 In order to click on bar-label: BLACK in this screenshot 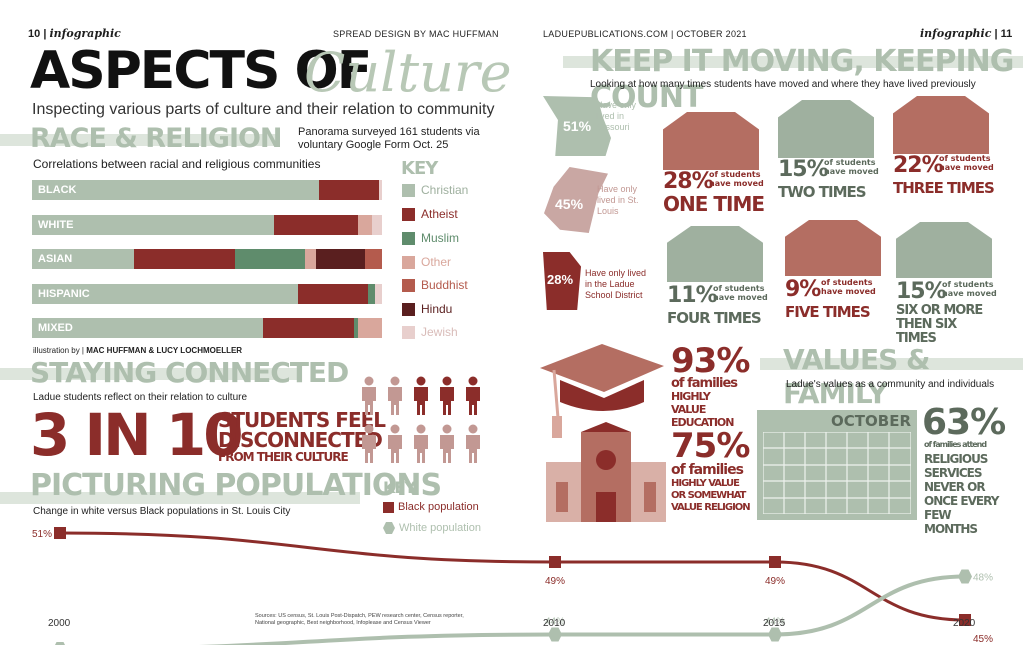, I will do `click(57, 190)`.